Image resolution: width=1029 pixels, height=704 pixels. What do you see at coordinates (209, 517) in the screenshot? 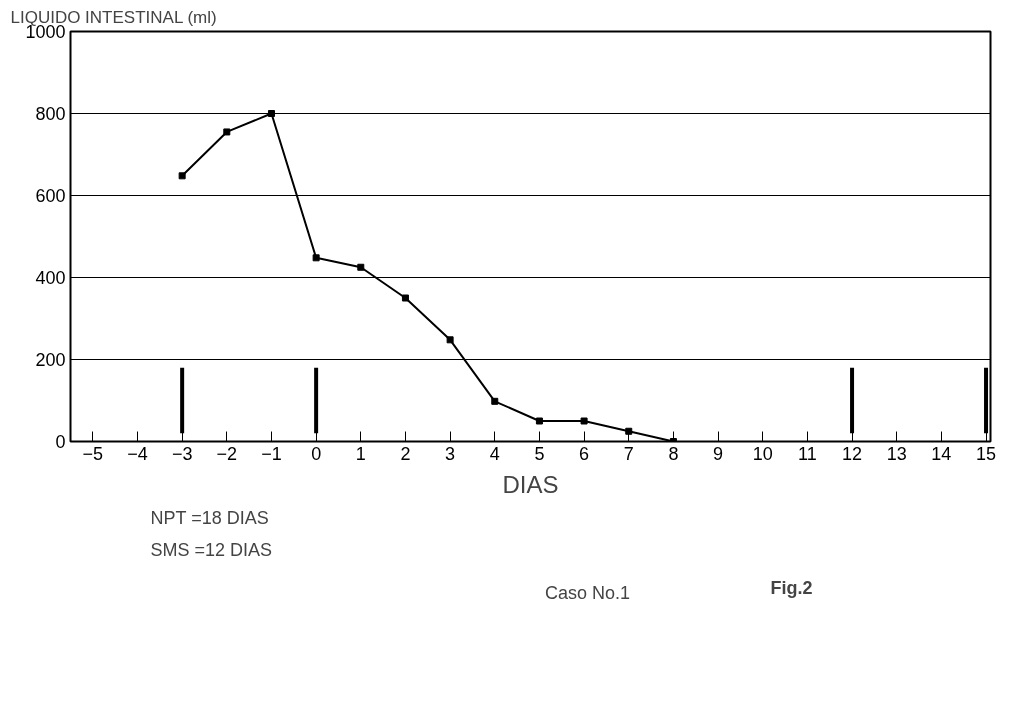
I see `text: NPT =18 DIAS` at bounding box center [209, 517].